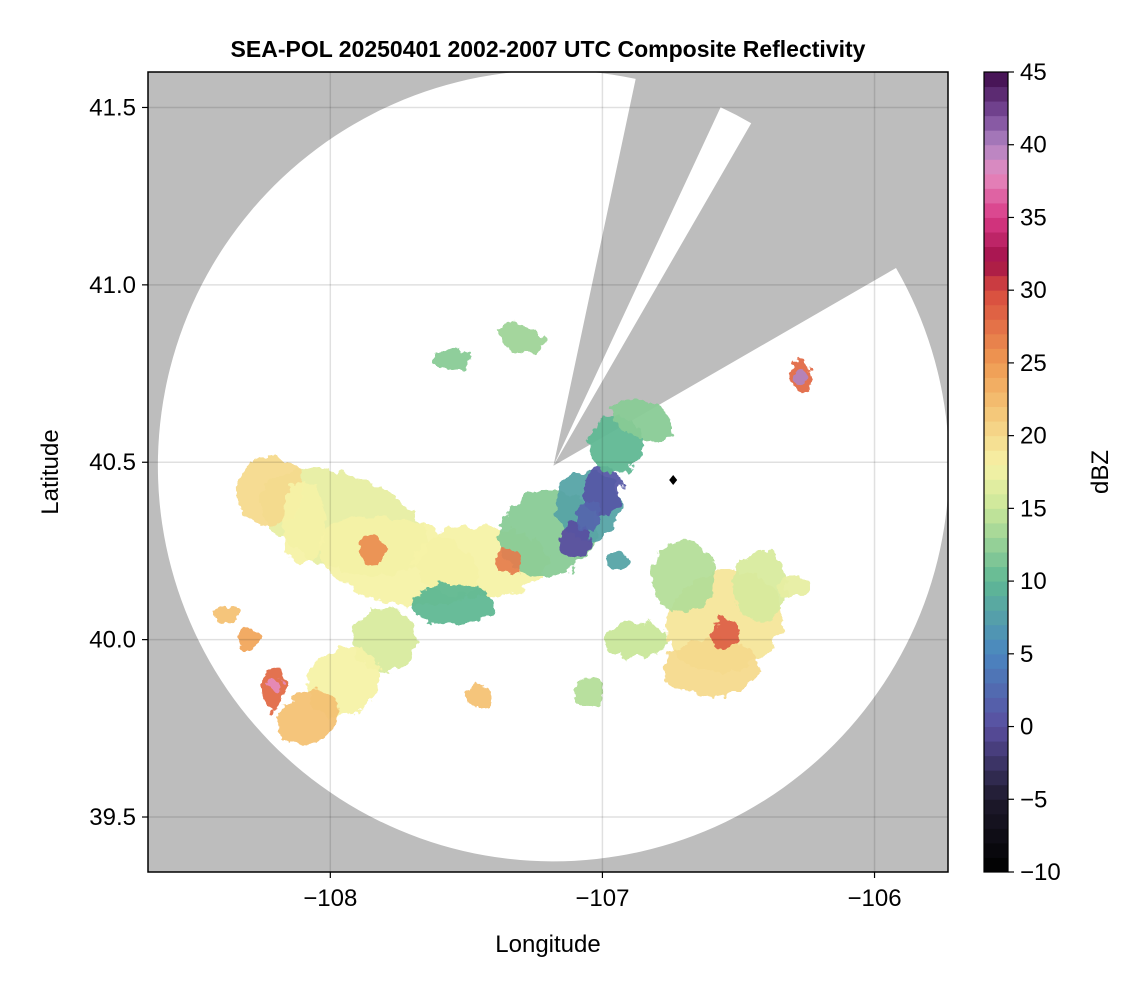 The height and width of the screenshot is (990, 1146). Describe the element at coordinates (602, 892) in the screenshot. I see `x-axis: −108 −107 −106` at that location.